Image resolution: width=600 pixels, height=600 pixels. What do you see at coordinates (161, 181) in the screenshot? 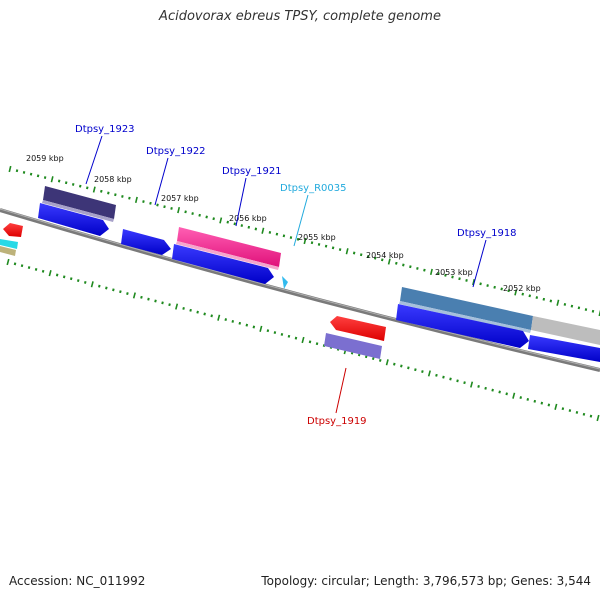
I see `label-leader-line` at bounding box center [161, 181].